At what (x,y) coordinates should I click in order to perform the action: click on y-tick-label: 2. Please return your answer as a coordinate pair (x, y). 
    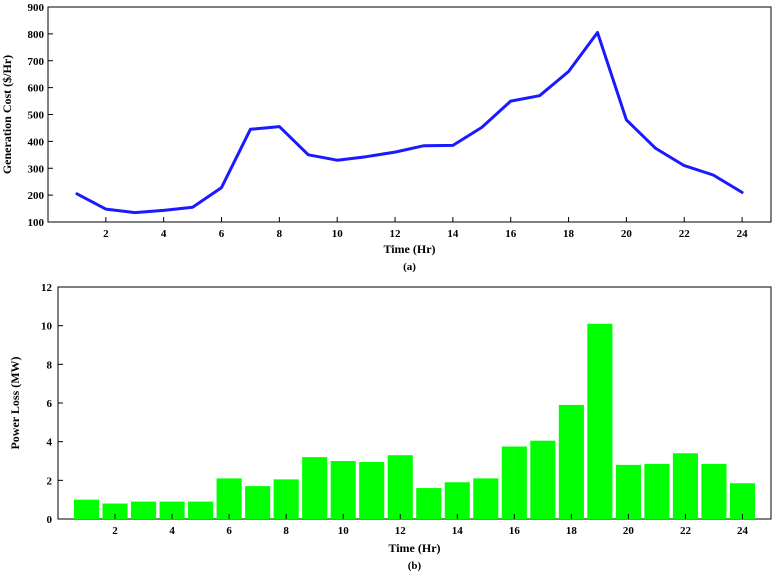
    Looking at the image, I should click on (50, 481).